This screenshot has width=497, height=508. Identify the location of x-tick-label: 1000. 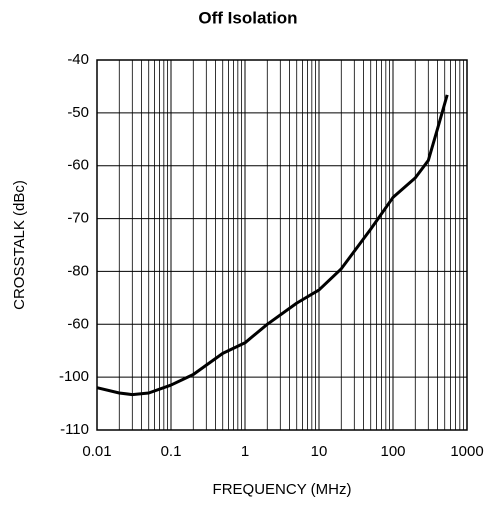
(466, 451).